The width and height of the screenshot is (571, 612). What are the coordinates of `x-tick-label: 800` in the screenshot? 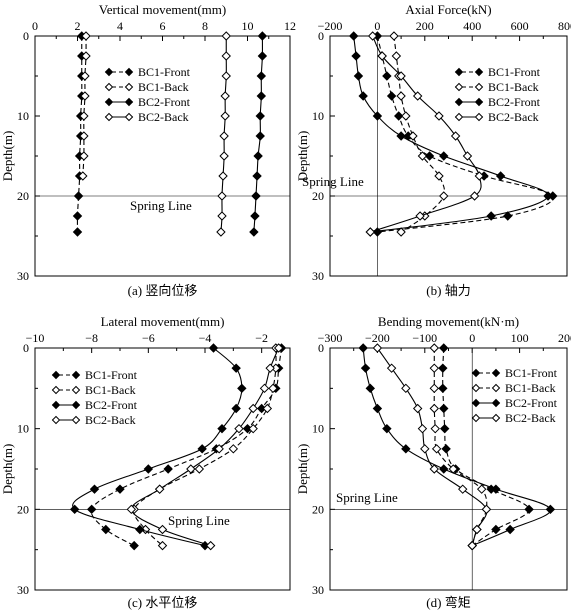 It's located at (564, 26).